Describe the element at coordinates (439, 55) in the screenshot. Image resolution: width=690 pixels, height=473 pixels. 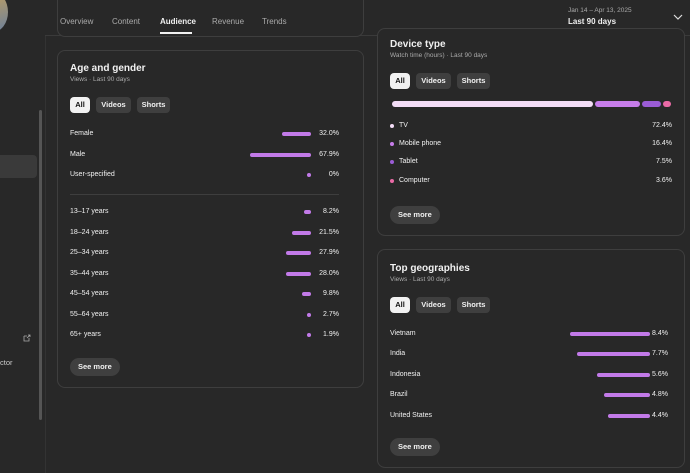
I see `card-subtitle: Watch time (hours) · Last 90 days` at that location.